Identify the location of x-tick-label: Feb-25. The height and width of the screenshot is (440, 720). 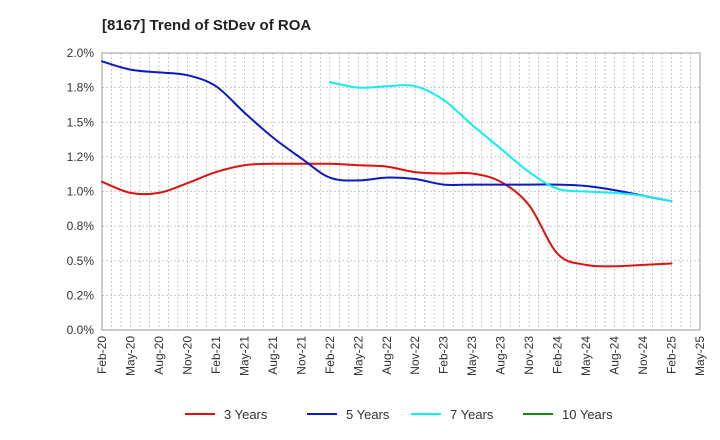
(672, 355).